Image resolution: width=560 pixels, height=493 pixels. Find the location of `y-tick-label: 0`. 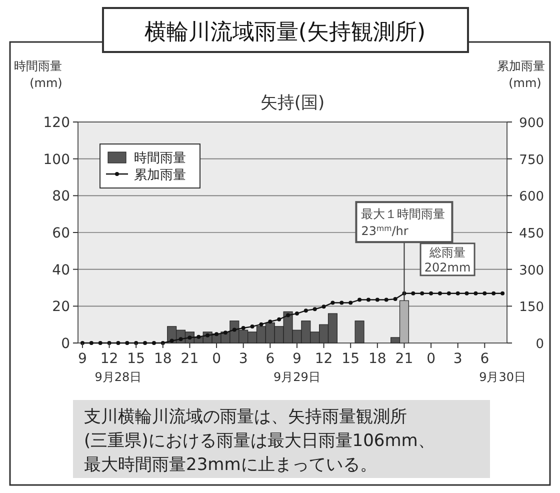

y-tick-label: 0 is located at coordinates (65, 344).